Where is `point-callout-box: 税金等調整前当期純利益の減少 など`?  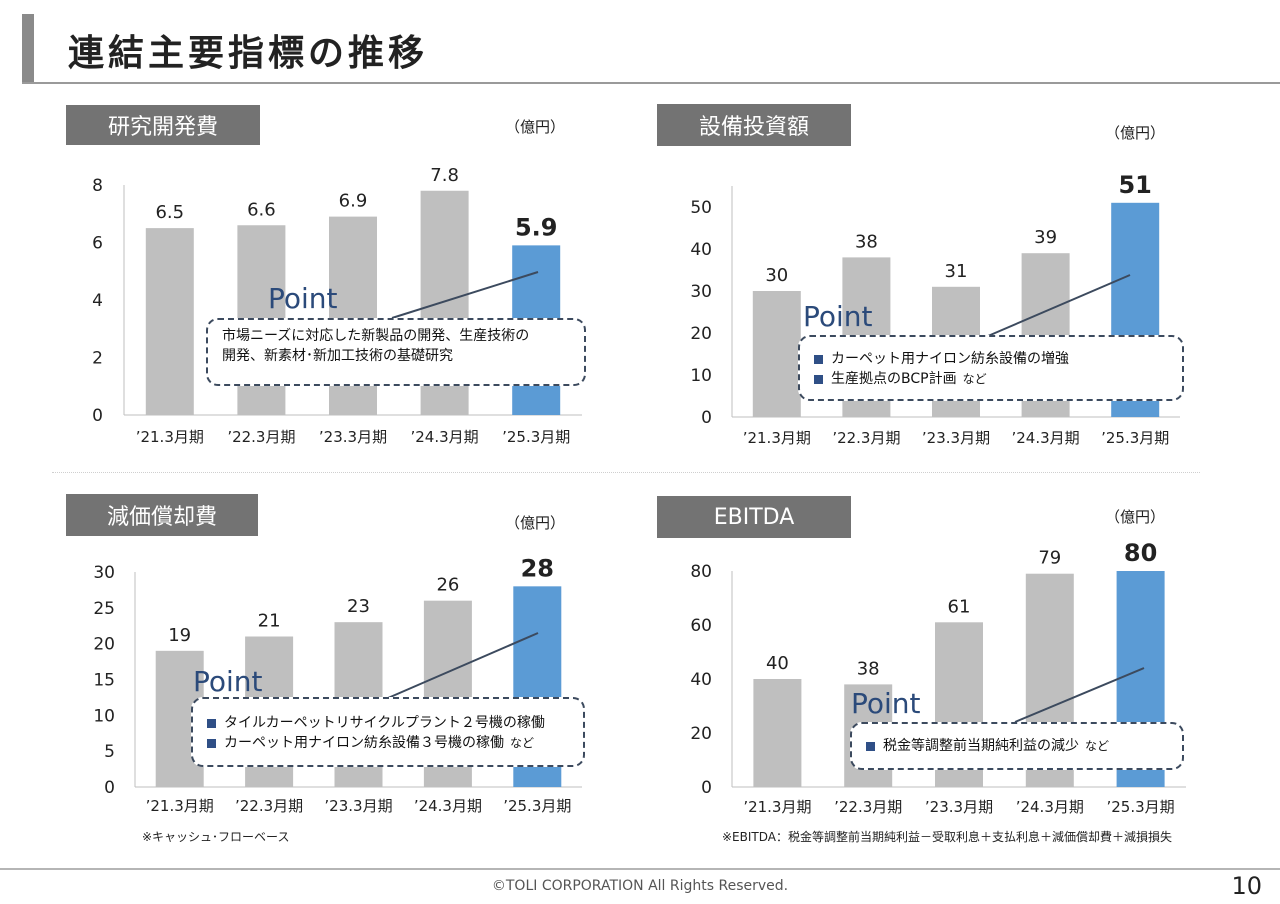
point-callout-box: 税金等調整前当期純利益の減少 など is located at coordinates (1017, 746).